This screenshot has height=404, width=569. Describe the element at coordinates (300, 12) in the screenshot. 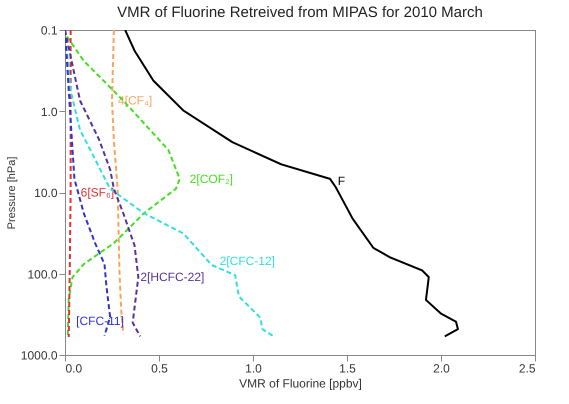

I see `chart-title: VMR of Fluorine Retreived from MIPAS for 2010 March` at that location.